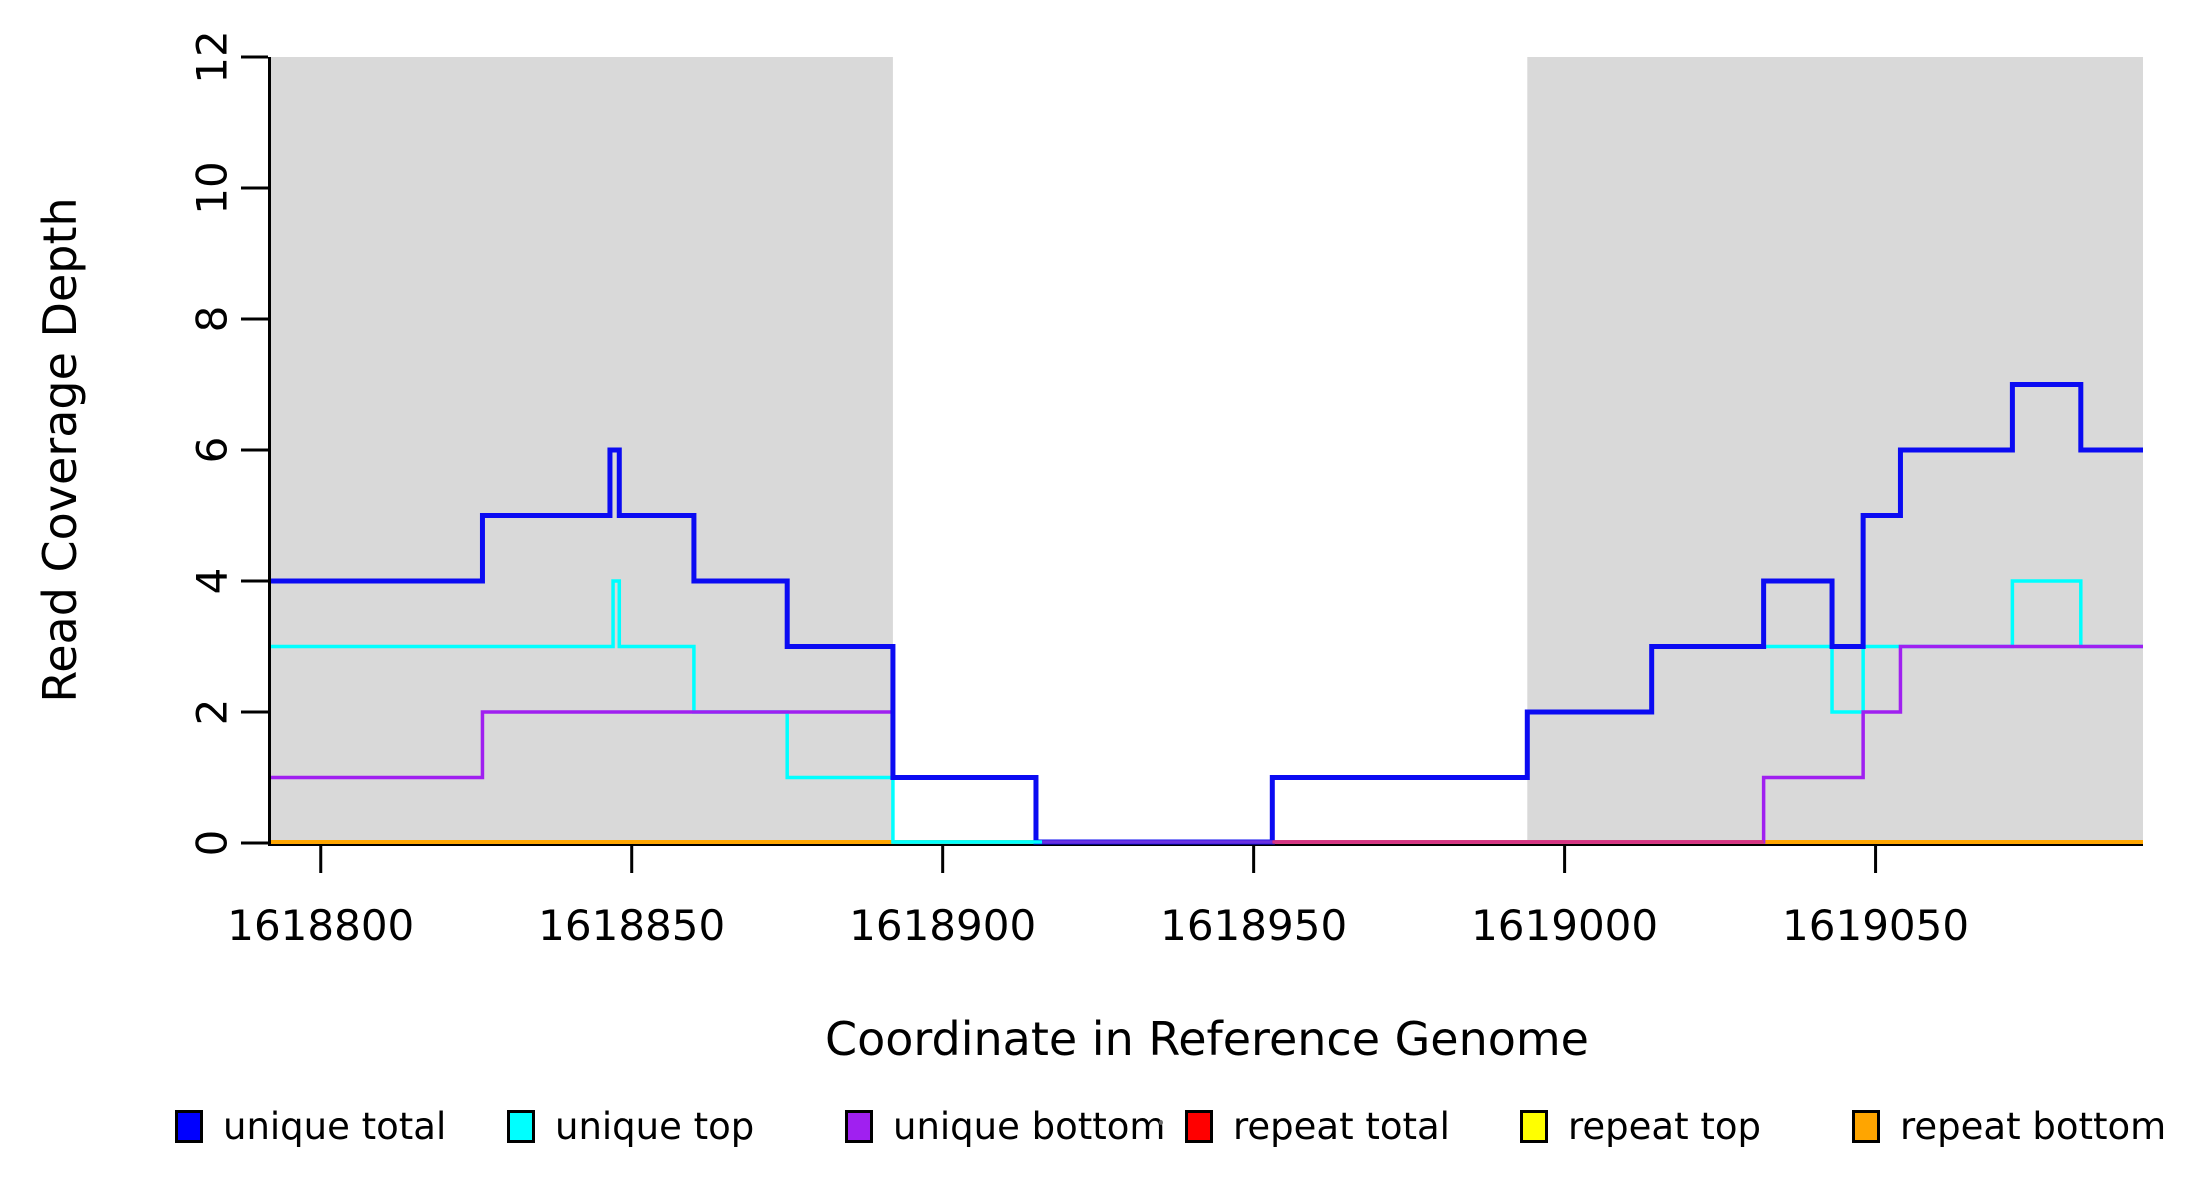 This screenshot has width=2200, height=1200. I want to click on y-tick-label: 2, so click(212, 712).